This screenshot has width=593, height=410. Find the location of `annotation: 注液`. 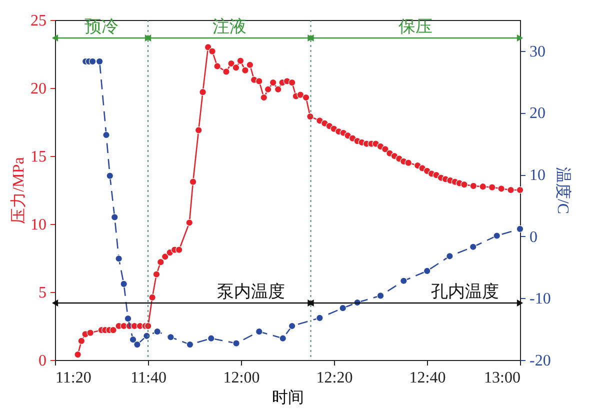

annotation: 注液 is located at coordinates (229, 26).